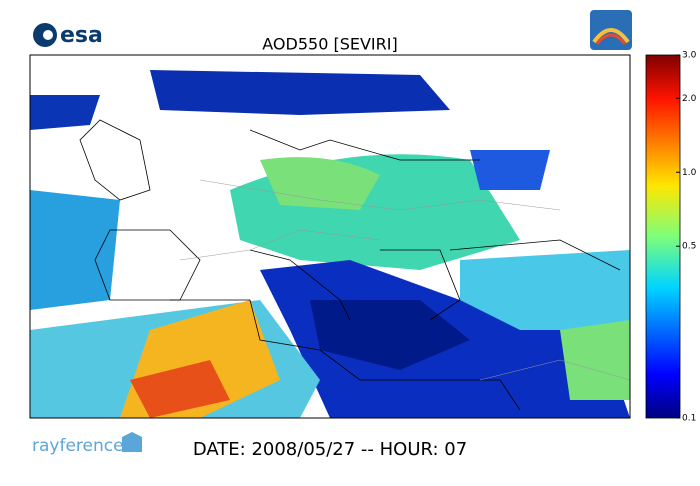  What do you see at coordinates (78, 446) in the screenshot?
I see `brand-text: rayference` at bounding box center [78, 446].